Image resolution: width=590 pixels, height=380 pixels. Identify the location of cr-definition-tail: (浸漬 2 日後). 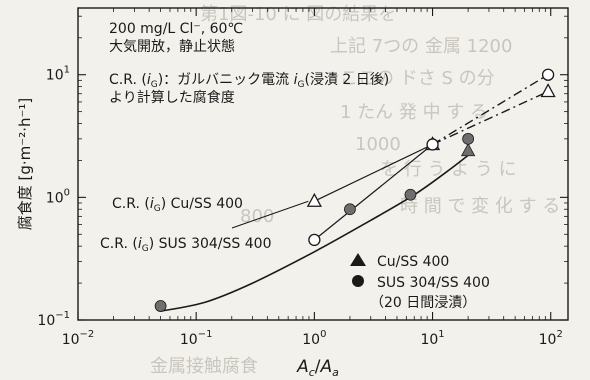
(347, 80).